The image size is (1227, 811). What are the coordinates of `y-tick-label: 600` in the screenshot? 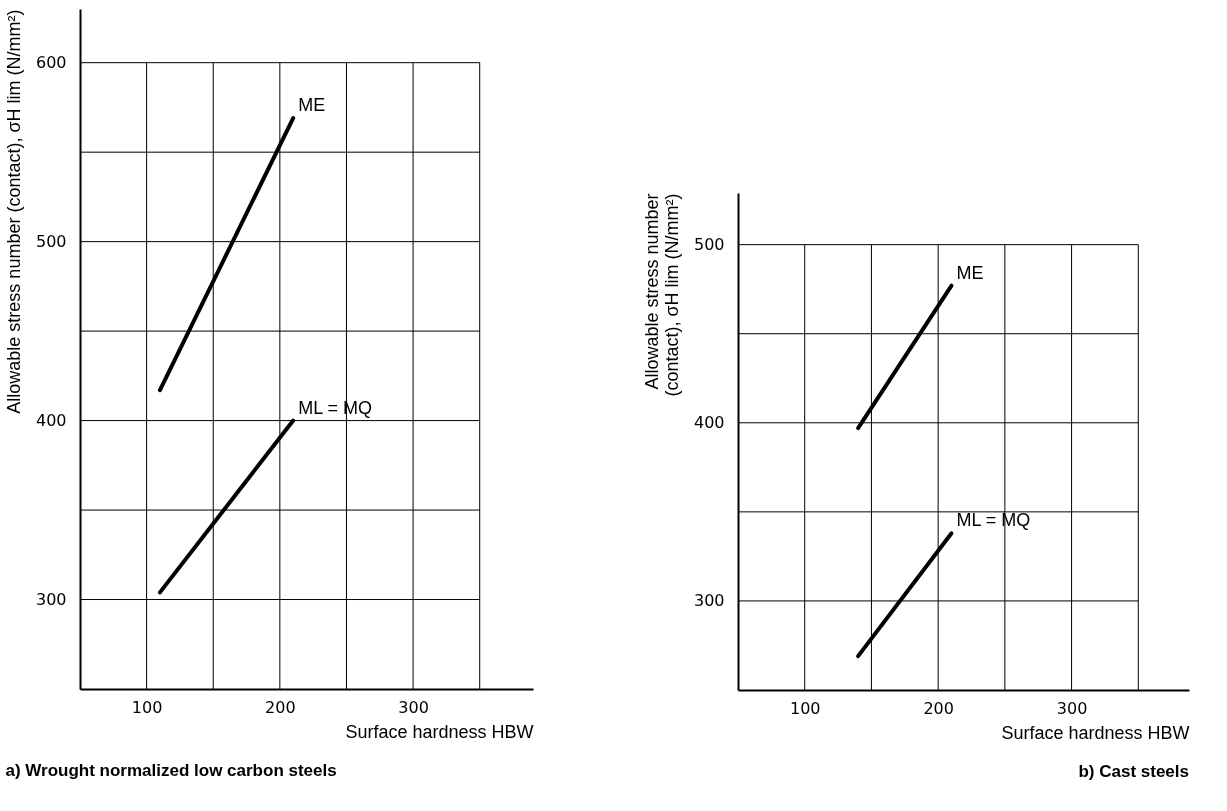 It's located at (51, 63).